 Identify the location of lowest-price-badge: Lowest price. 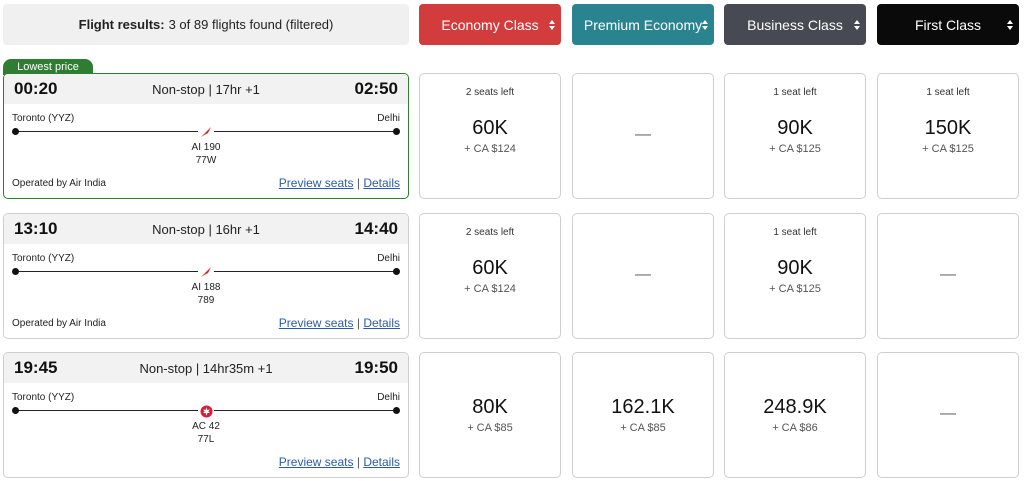
(48, 67).